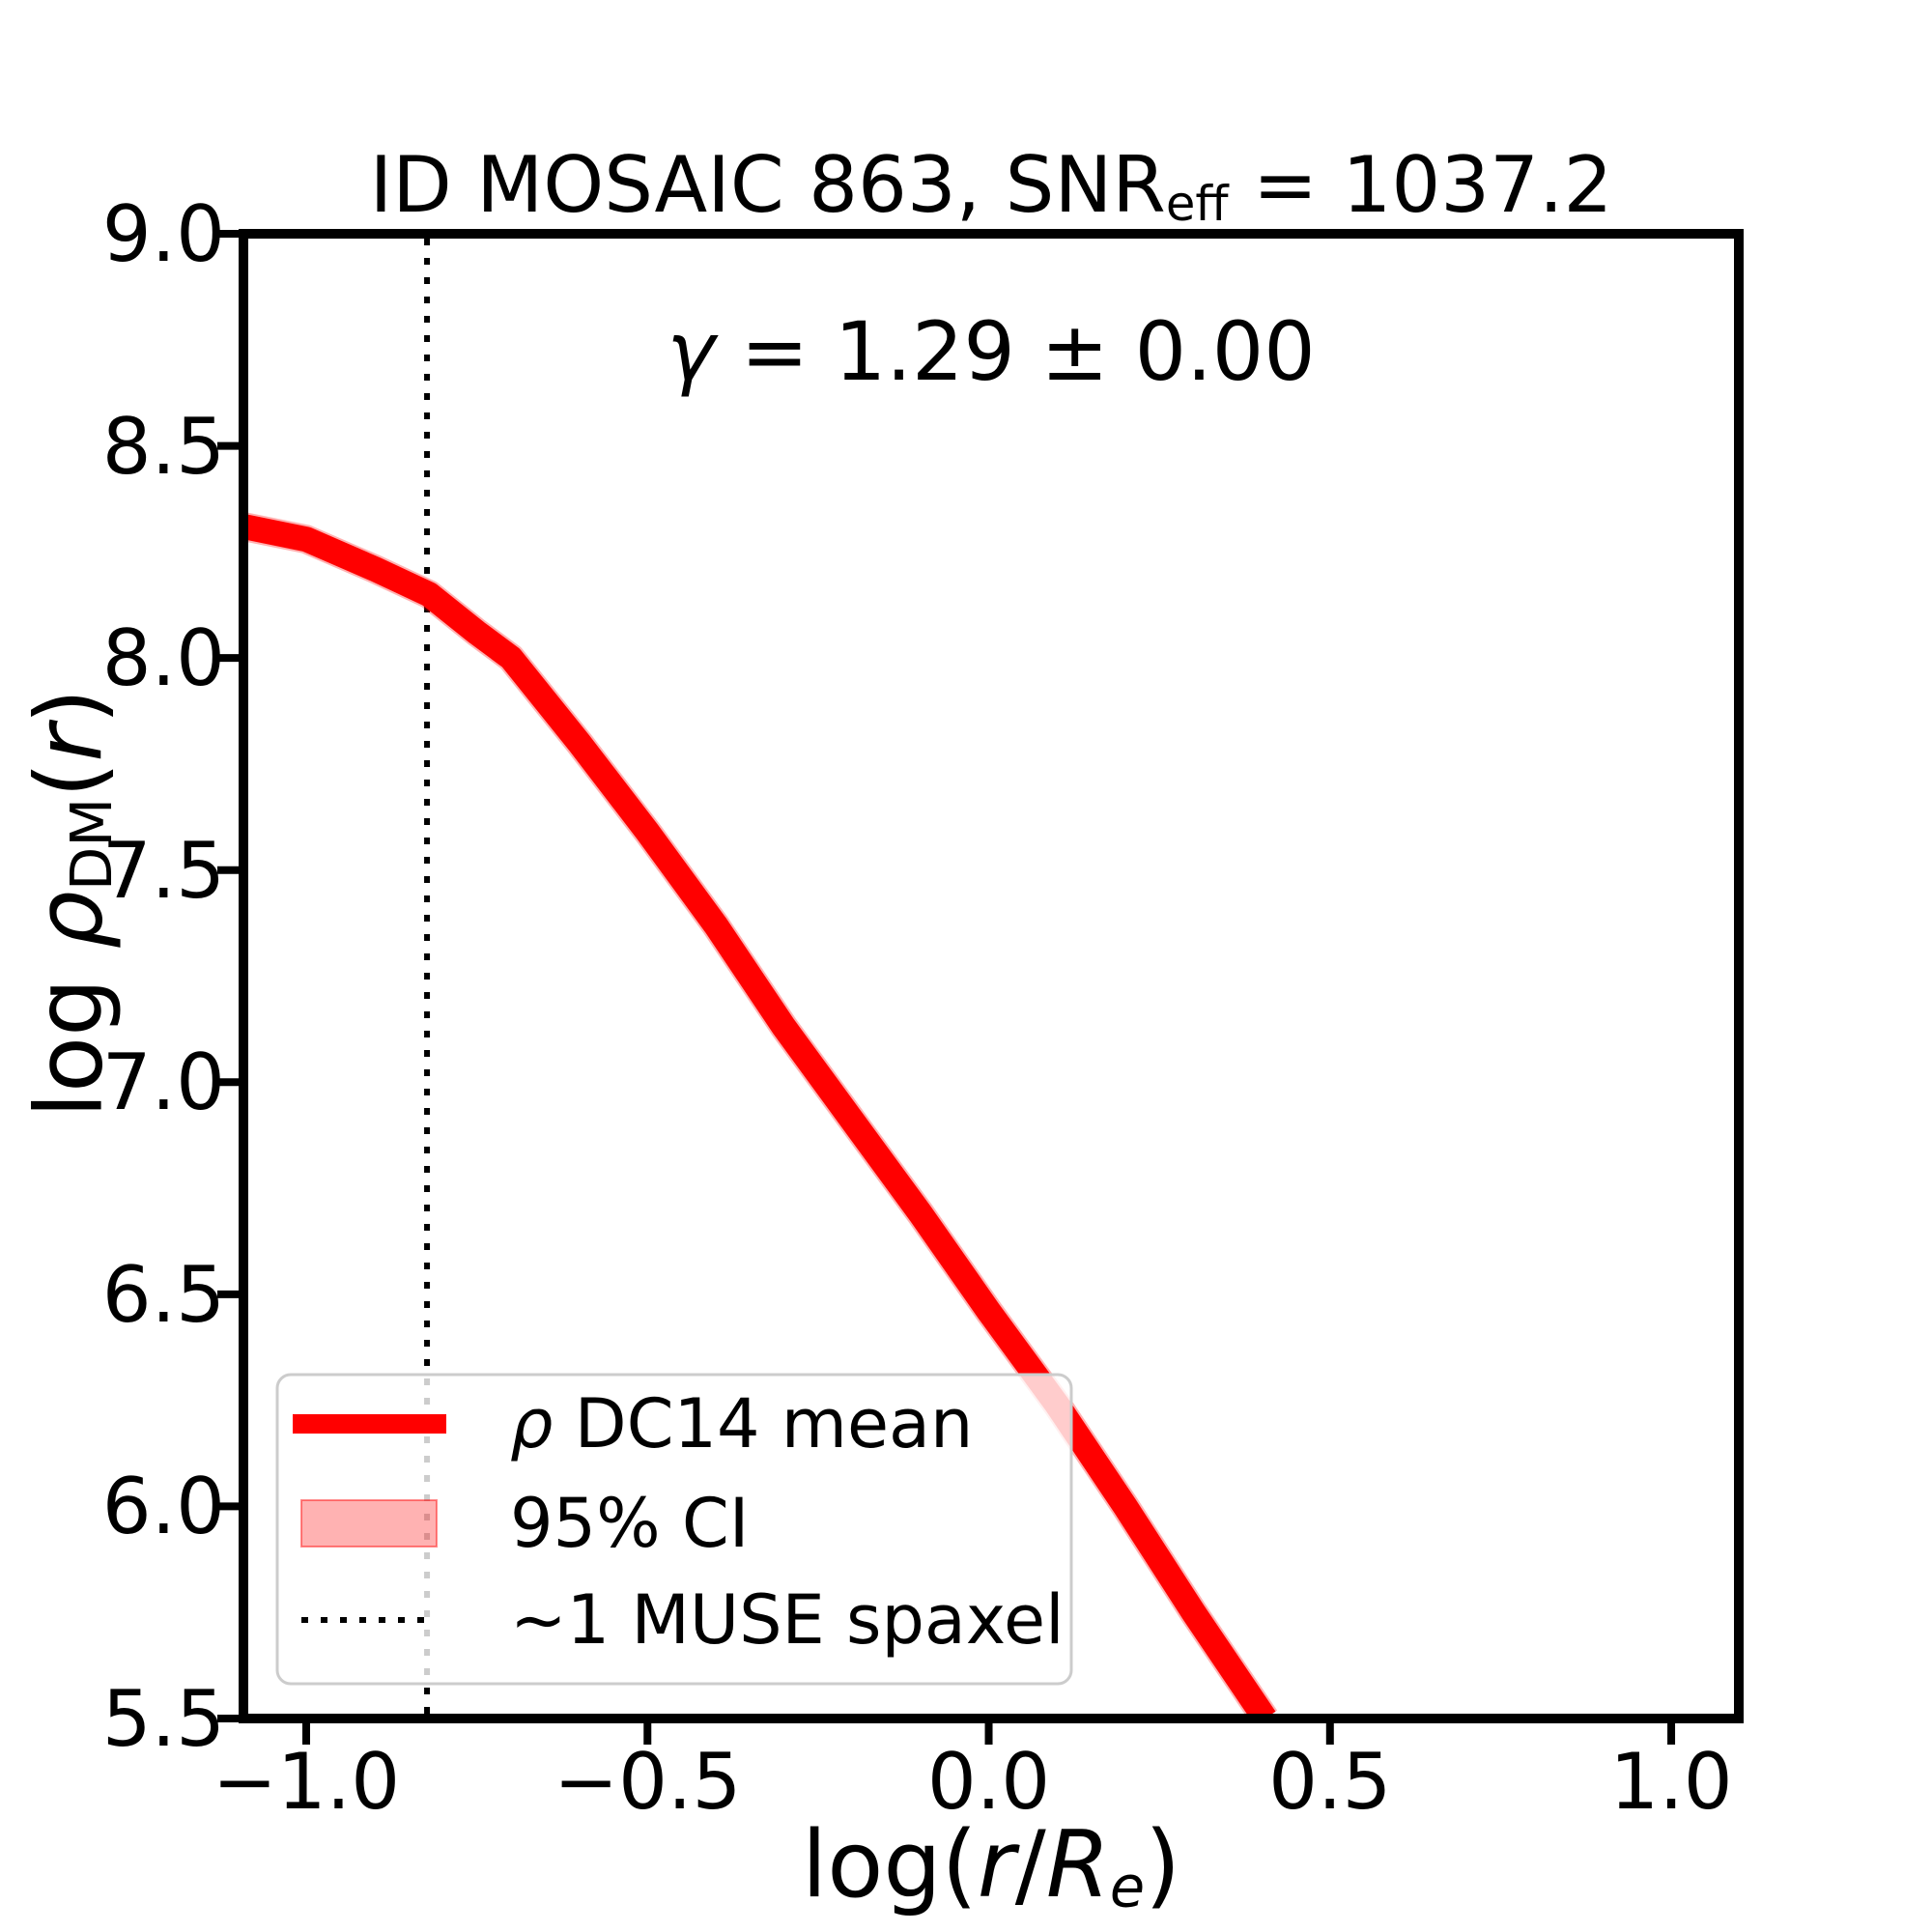 This screenshot has width=1932, height=1932. What do you see at coordinates (163, 1719) in the screenshot?
I see `y-tick-label: 5.5` at bounding box center [163, 1719].